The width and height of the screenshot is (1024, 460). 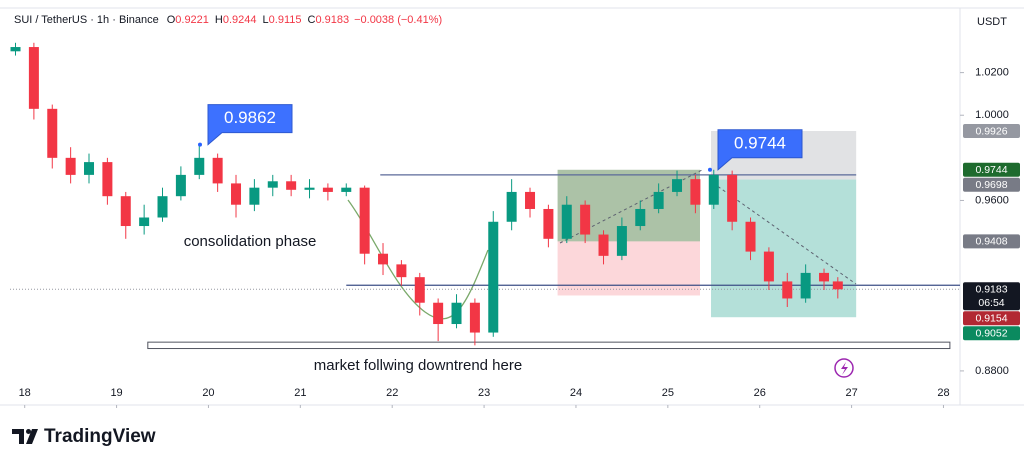 I want to click on countdown: 06:54, so click(x=991, y=303).